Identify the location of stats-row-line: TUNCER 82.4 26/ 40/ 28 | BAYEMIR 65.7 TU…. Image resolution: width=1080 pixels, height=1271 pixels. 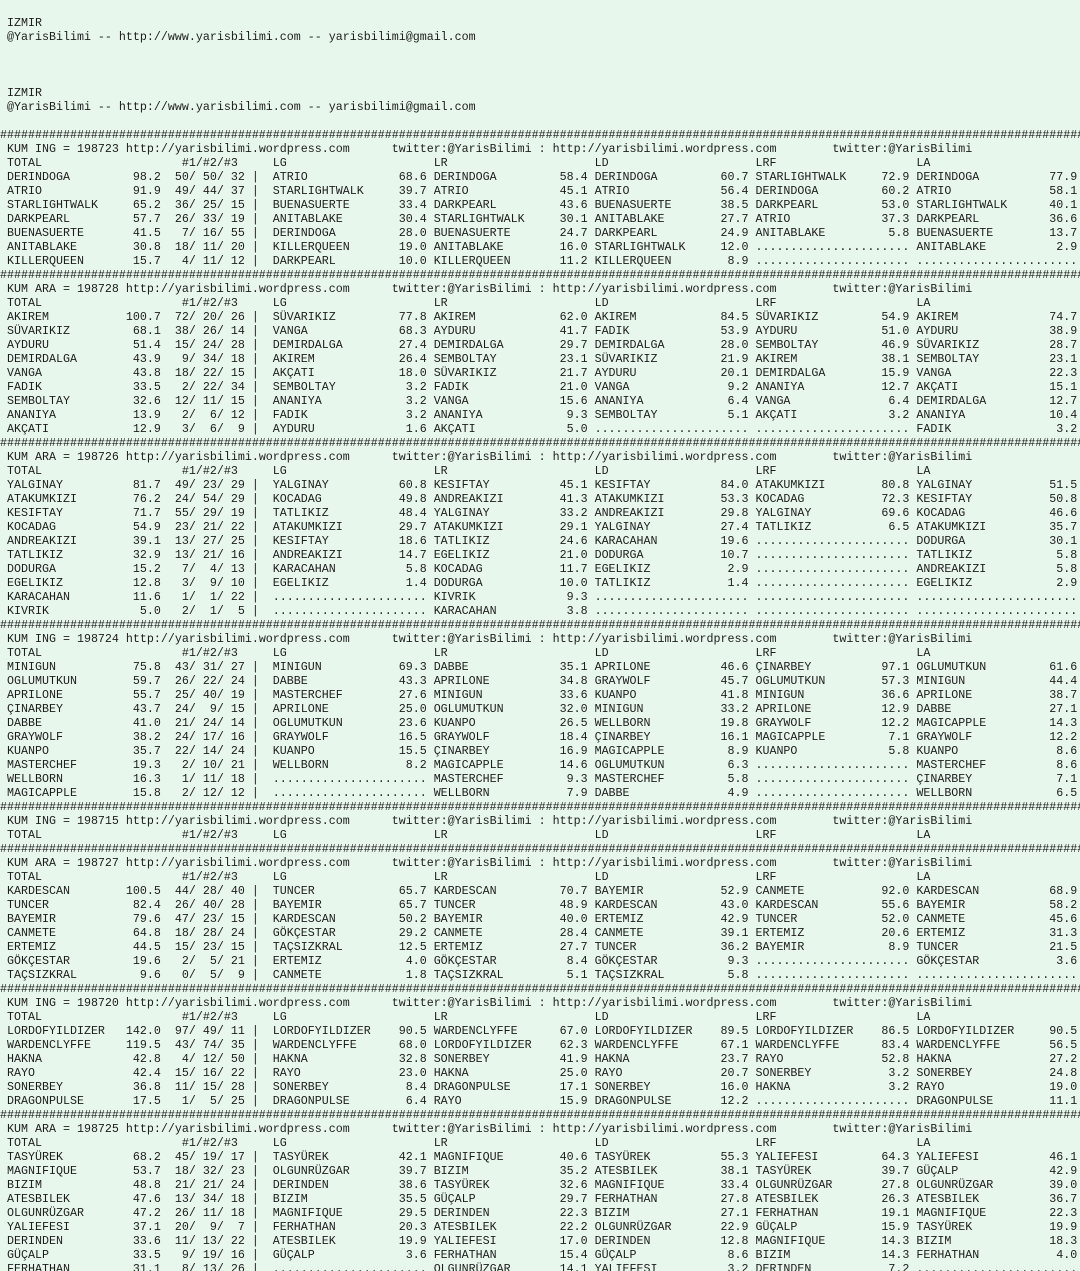
(542, 904).